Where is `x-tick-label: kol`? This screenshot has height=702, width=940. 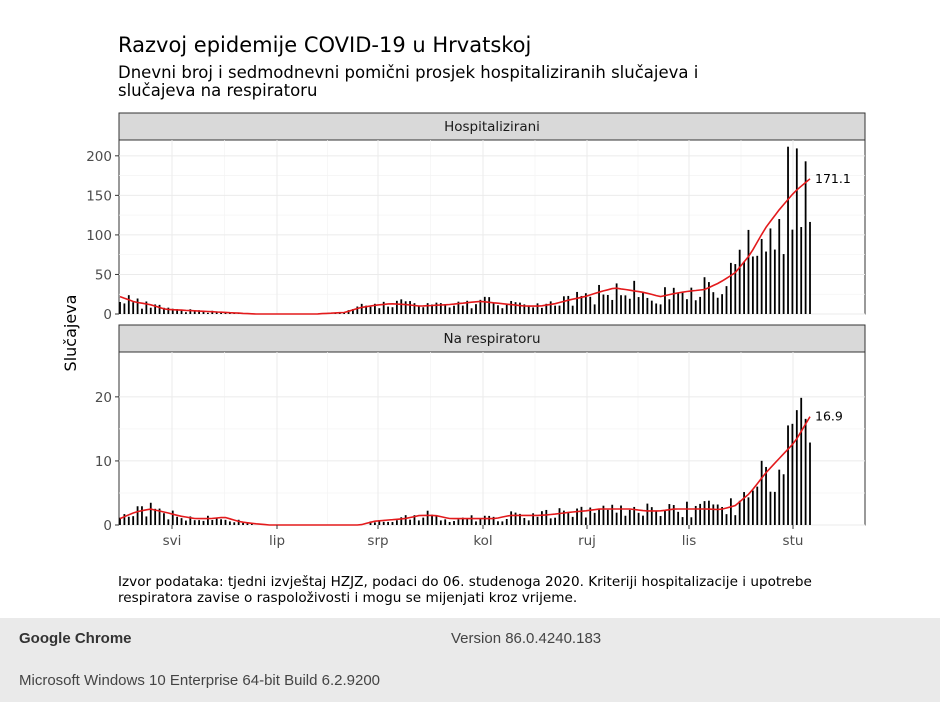 x-tick-label: kol is located at coordinates (482, 541).